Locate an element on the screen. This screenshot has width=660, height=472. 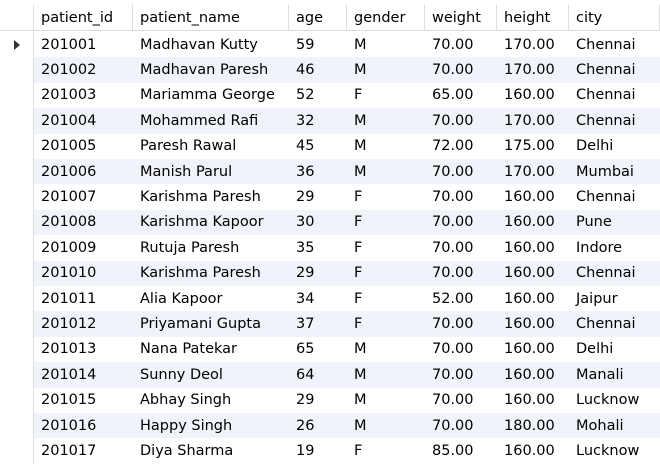
cell-patient-id: 201015 is located at coordinates (69, 400).